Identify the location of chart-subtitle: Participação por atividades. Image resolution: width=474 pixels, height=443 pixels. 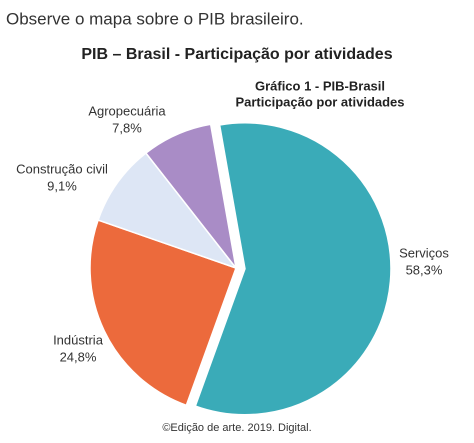
(319, 101).